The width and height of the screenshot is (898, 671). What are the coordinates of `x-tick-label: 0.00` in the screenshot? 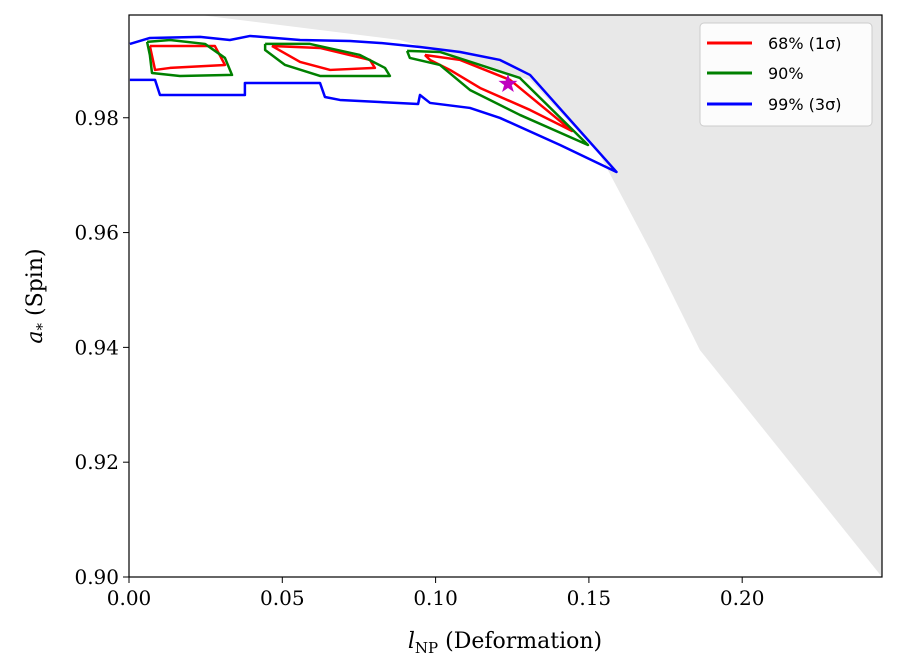 It's located at (129, 598).